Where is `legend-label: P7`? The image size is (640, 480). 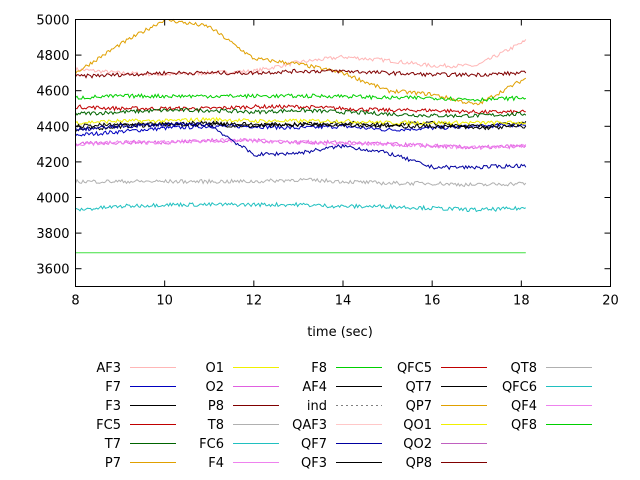 legend-label: P7 is located at coordinates (113, 463).